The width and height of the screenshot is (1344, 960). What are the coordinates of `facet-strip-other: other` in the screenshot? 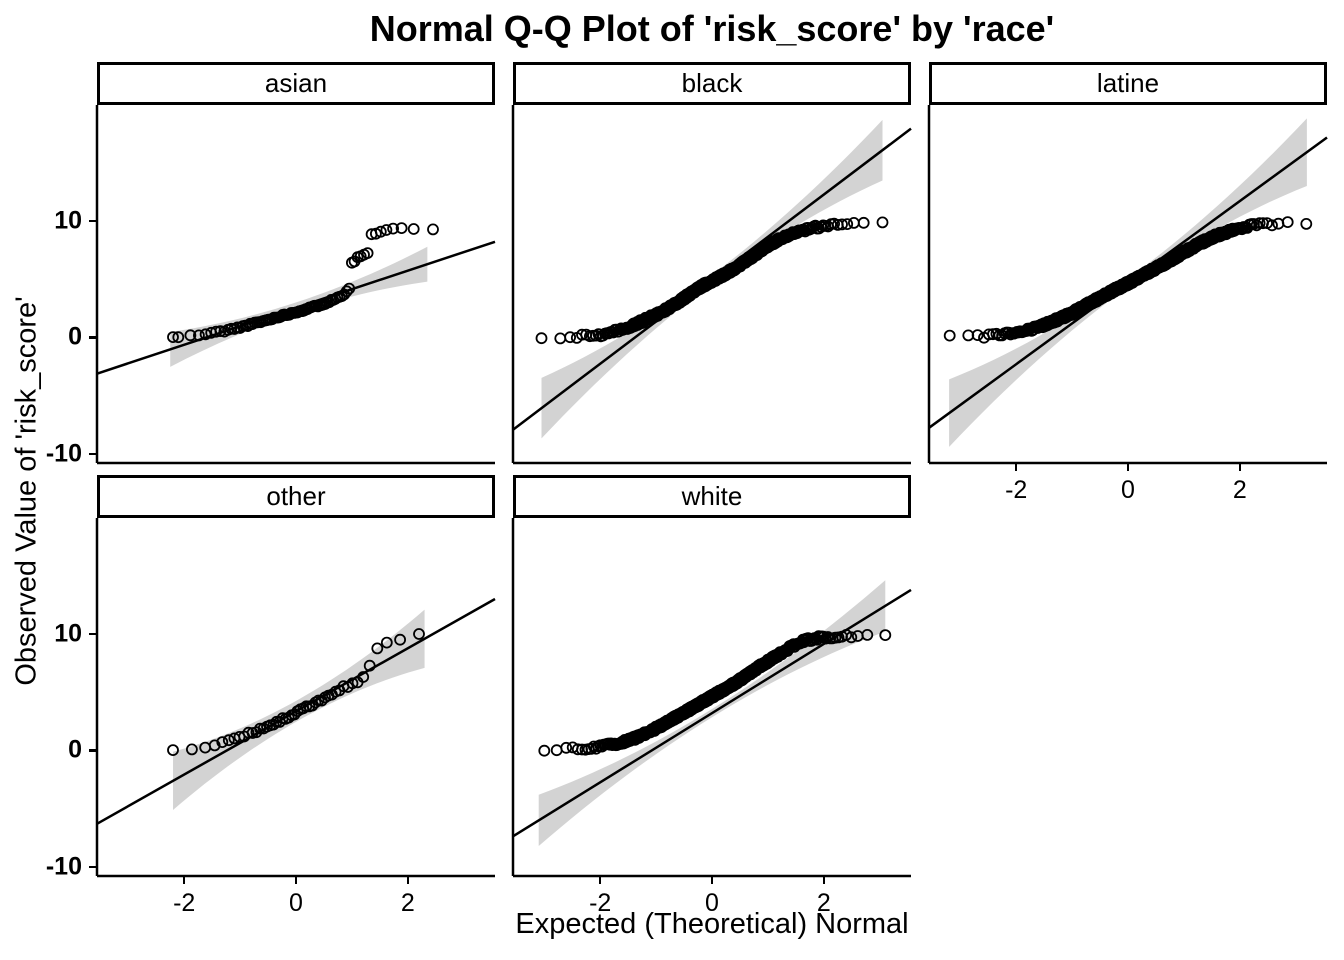 It's located at (296, 496).